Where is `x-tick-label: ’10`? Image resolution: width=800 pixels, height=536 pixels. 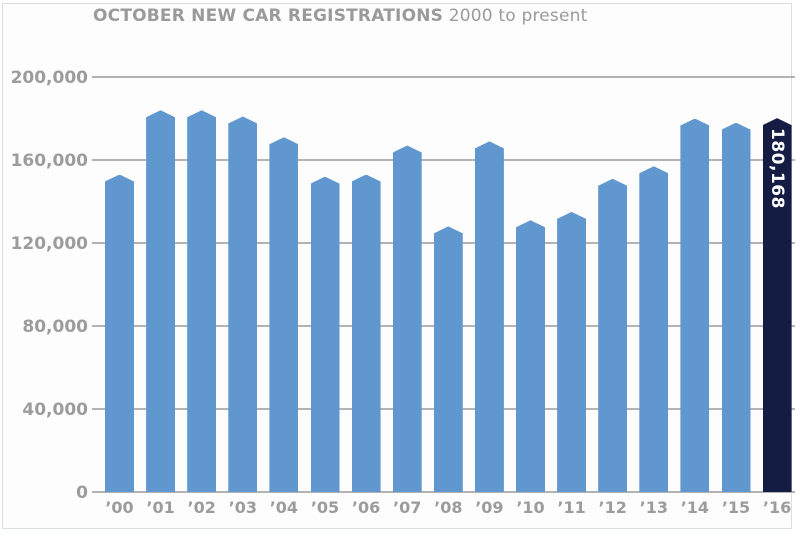 x-tick-label: ’10 is located at coordinates (530, 507).